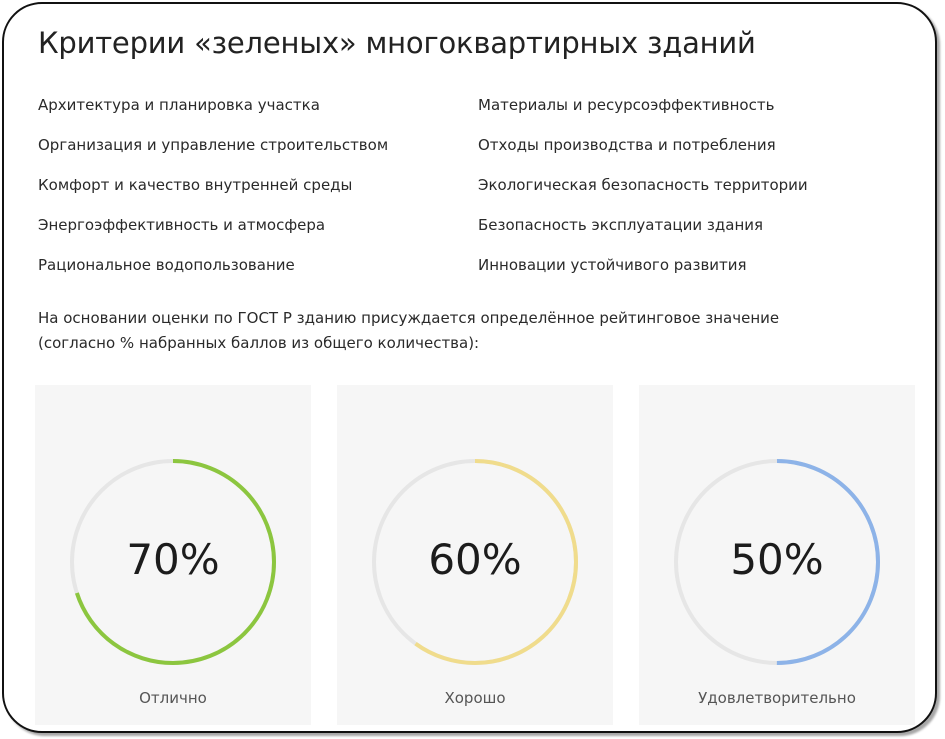 This screenshot has width=945, height=739. Describe the element at coordinates (612, 265) in the screenshot. I see `criteria-item: Инновации устойчивого развития` at that location.